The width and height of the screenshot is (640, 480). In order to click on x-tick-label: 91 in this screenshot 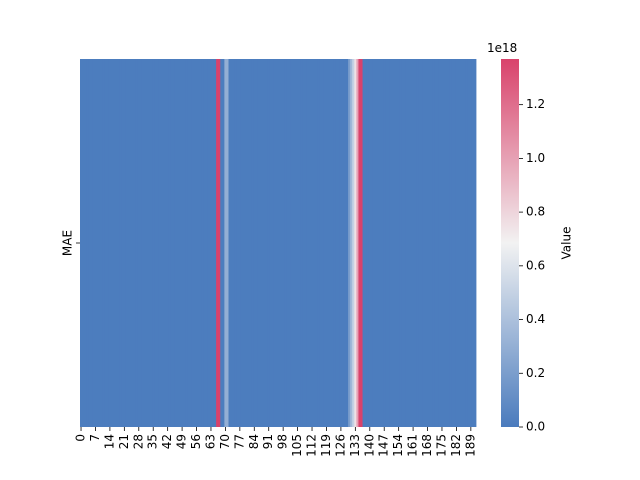, I will do `click(268, 441)`.